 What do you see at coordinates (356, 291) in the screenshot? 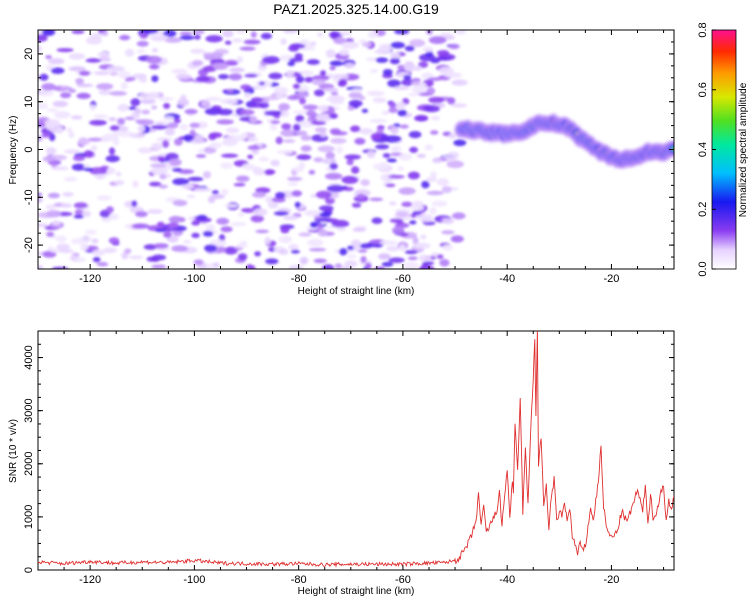
I see `spectrogram-xlabel: Height of straight line (km)` at bounding box center [356, 291].